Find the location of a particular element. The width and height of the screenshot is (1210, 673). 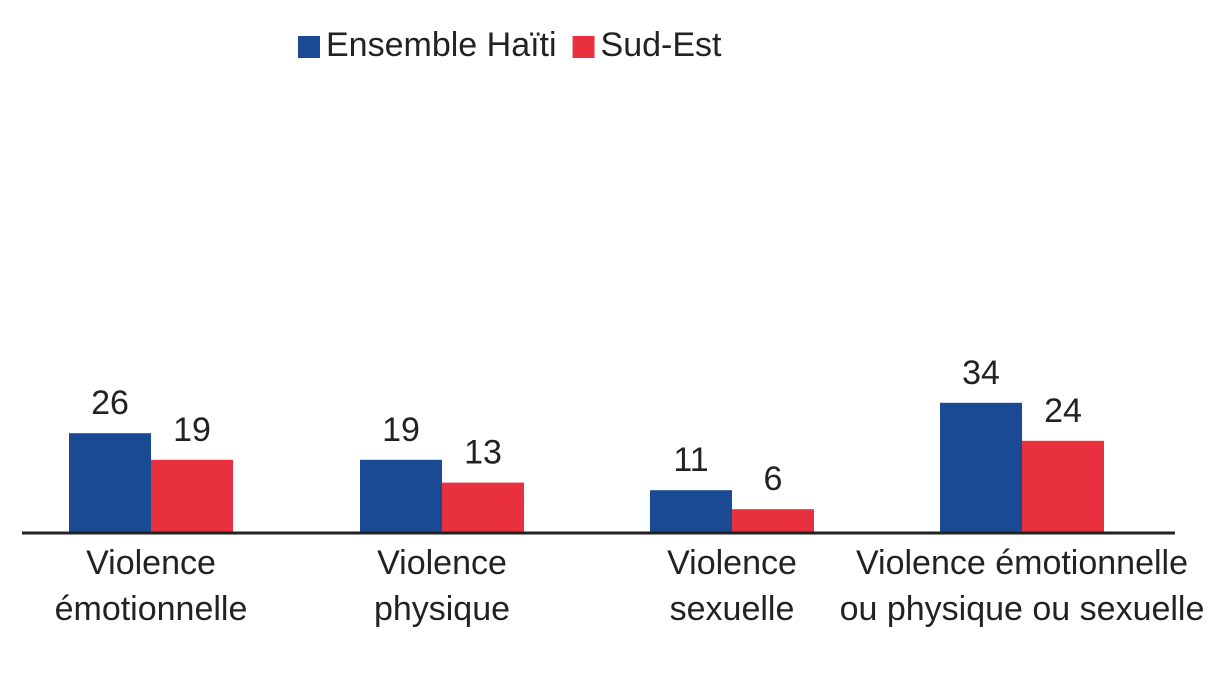

x-tick-label: Violence physique is located at coordinates (442, 586).